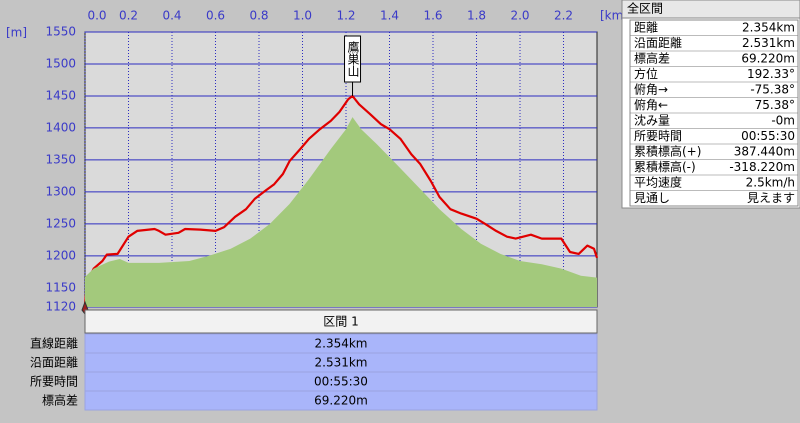  I want to click on summary-table-frame, so click(714, 113).